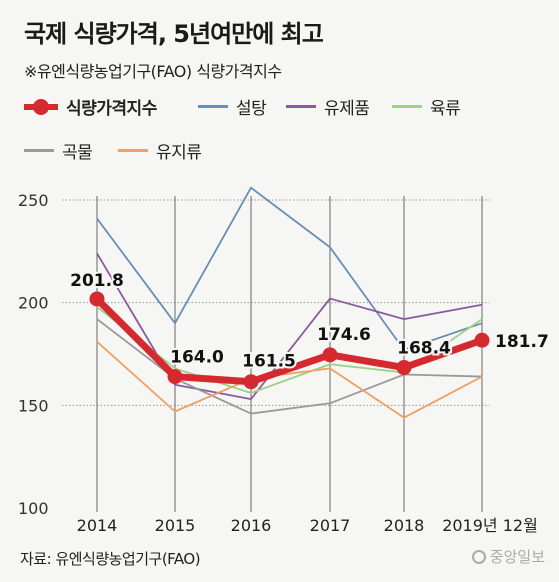 The height and width of the screenshot is (582, 559). What do you see at coordinates (404, 525) in the screenshot?
I see `x-tick-label-4: 2018` at bounding box center [404, 525].